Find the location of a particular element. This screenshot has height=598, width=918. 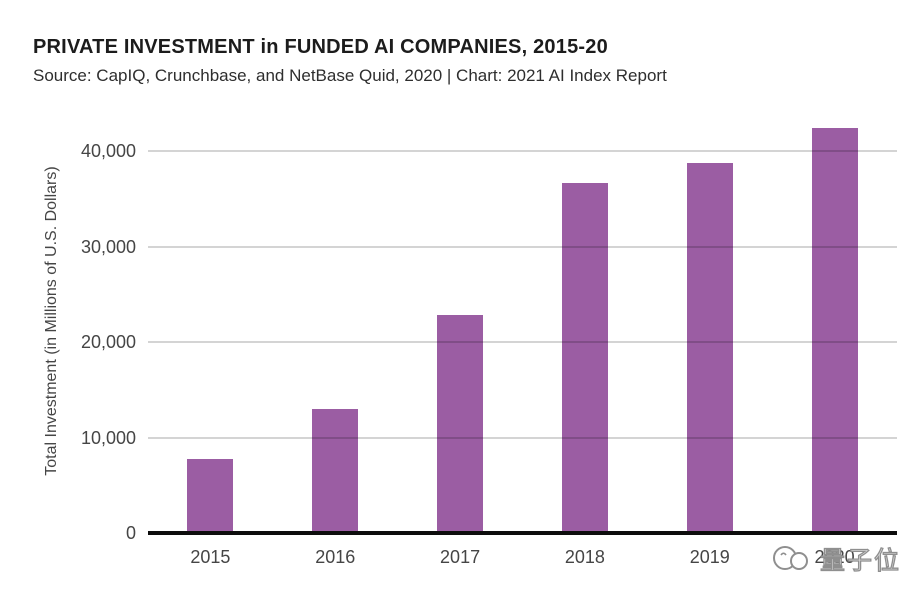

bar-2018 is located at coordinates (584, 358).